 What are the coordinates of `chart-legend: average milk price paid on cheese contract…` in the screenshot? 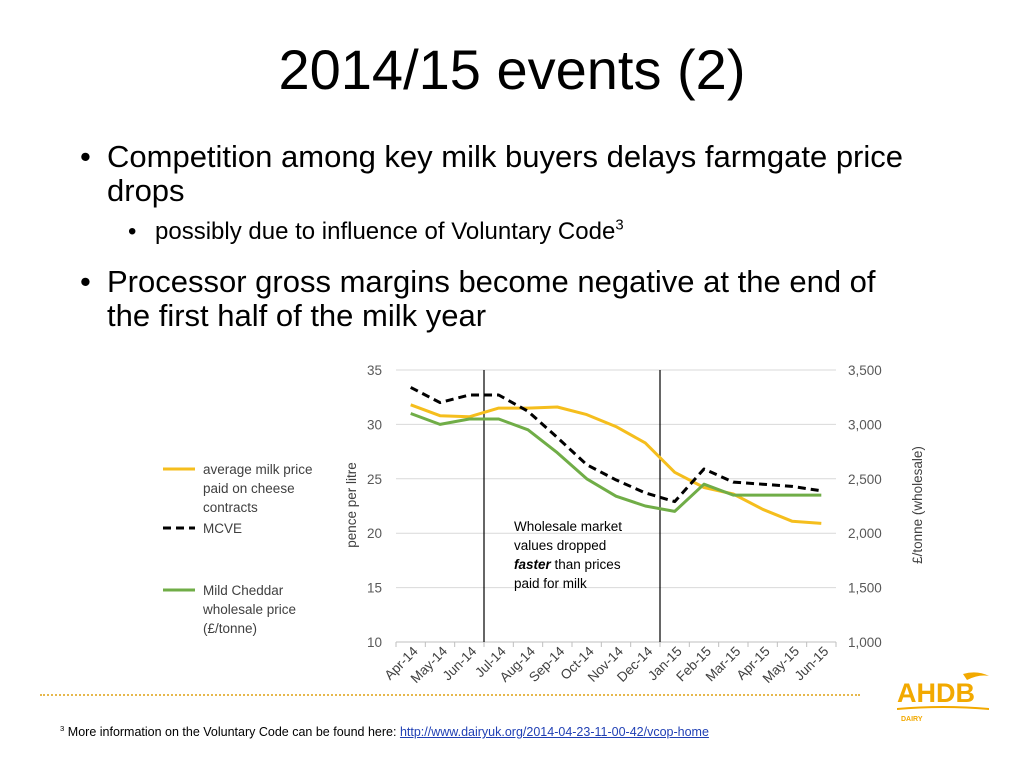 It's located at (238, 549).